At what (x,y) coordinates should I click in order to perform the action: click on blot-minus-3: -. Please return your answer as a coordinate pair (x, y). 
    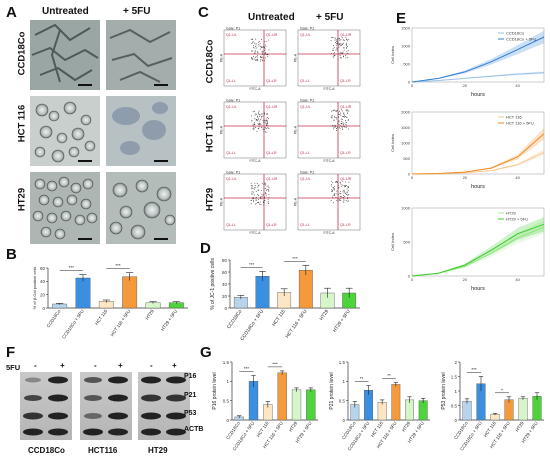
    Looking at the image, I should click on (151, 365).